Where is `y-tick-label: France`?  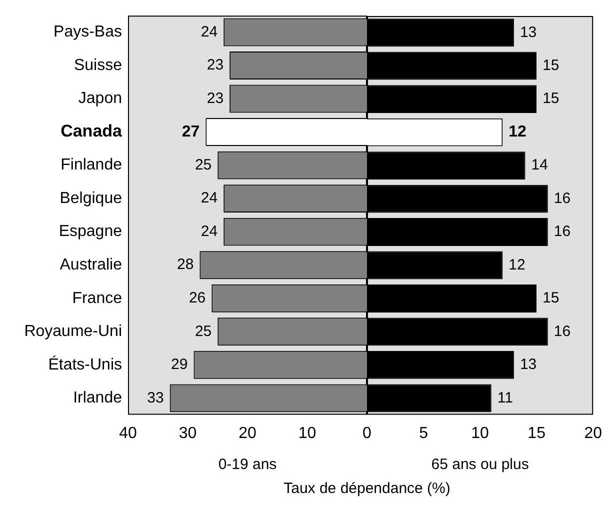 y-tick-label: France is located at coordinates (97, 298).